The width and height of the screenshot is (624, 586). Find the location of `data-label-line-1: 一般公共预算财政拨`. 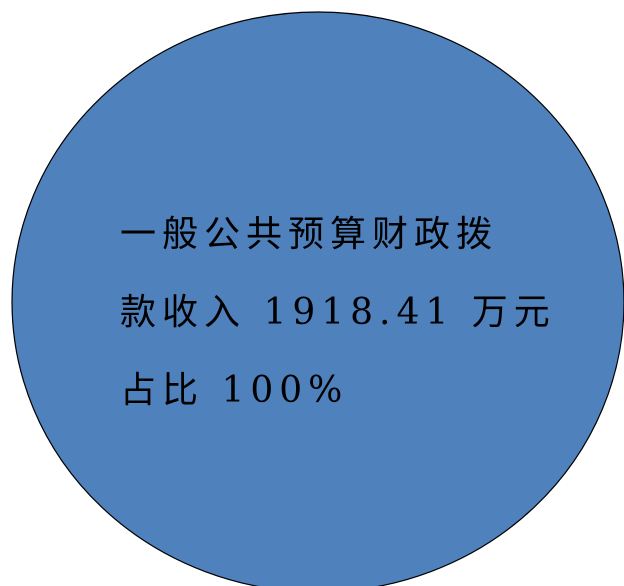

data-label-line-1: 一般公共预算财政拨 is located at coordinates (309, 234).